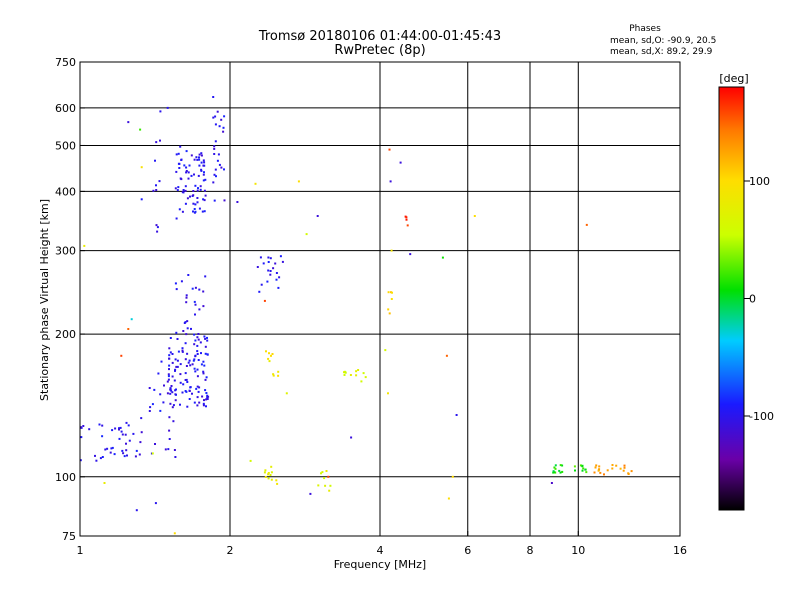  What do you see at coordinates (379, 36) in the screenshot?
I see `chart-title: Tromsø 20180106 01:44:00-01:45:43` at bounding box center [379, 36].